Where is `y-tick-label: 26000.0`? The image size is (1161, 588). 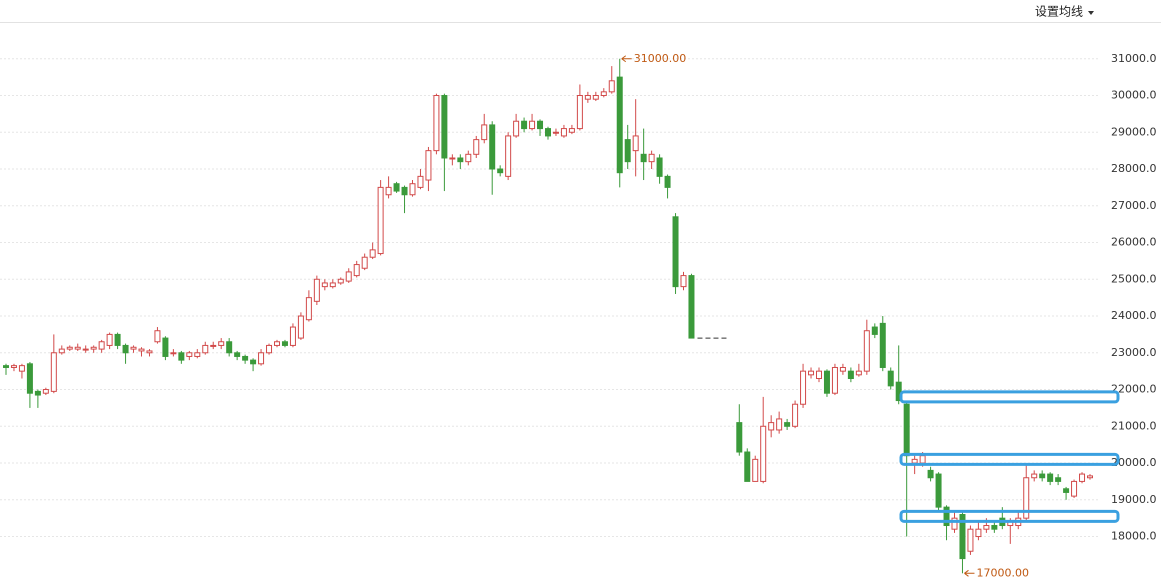
y-tick-label: 26000.0 is located at coordinates (1134, 242).